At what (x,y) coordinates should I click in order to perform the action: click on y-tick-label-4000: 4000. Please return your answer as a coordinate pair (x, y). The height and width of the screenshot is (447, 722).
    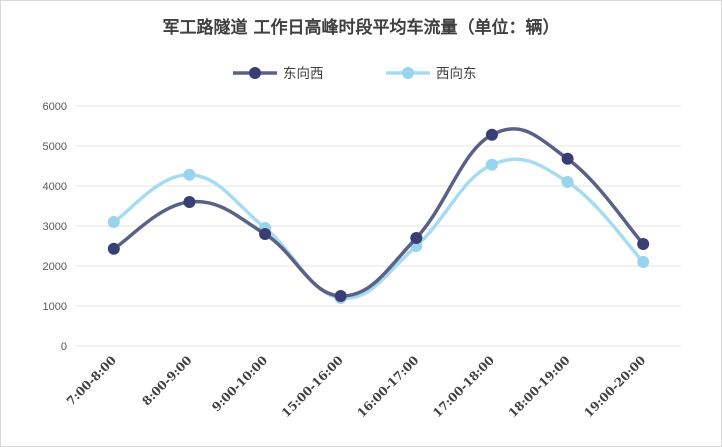
    Looking at the image, I should click on (55, 187).